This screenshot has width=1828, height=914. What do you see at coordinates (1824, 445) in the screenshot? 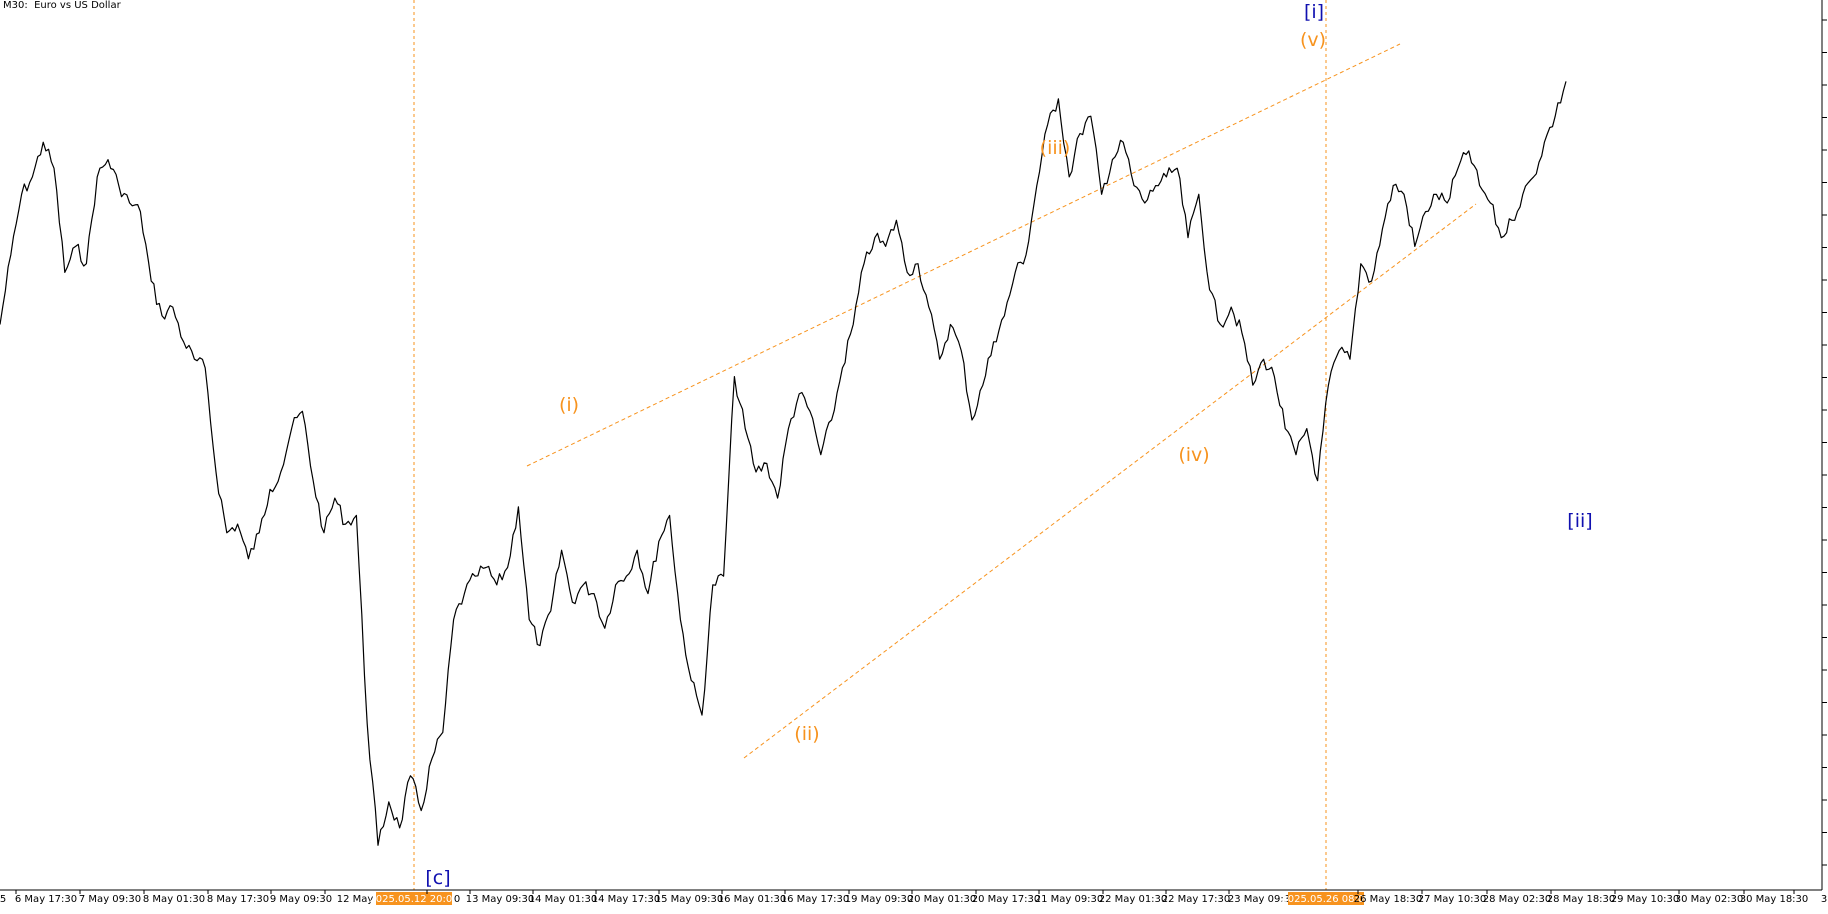
I see `price-axis` at bounding box center [1824, 445].